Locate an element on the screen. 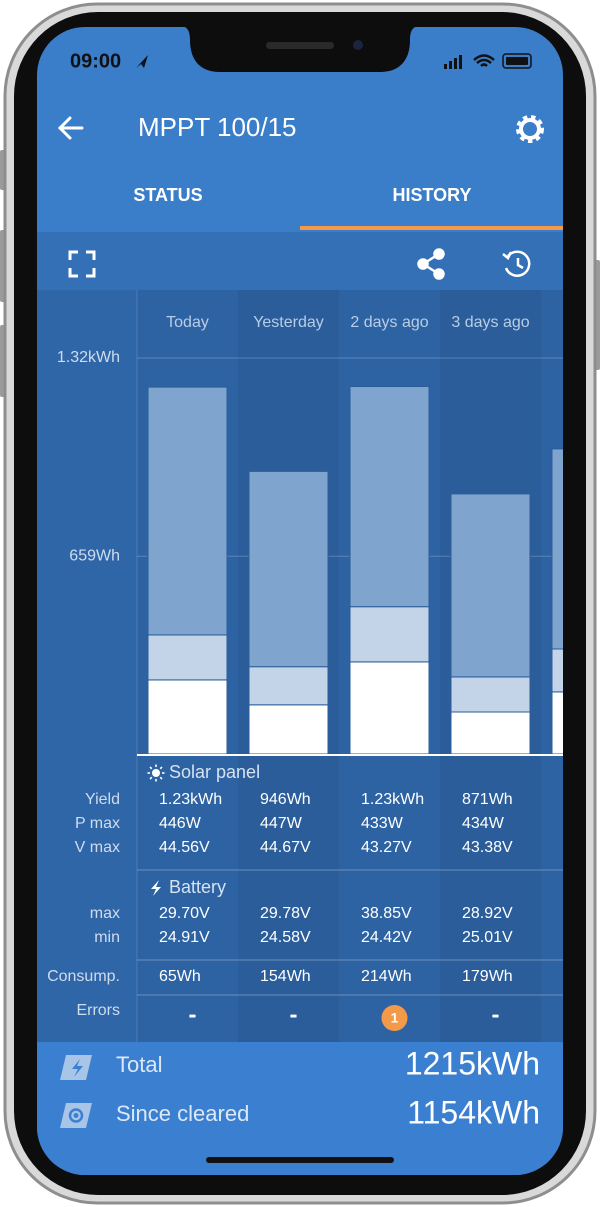 The width and height of the screenshot is (600, 1207). cell-value: 38.85V is located at coordinates (386, 913).